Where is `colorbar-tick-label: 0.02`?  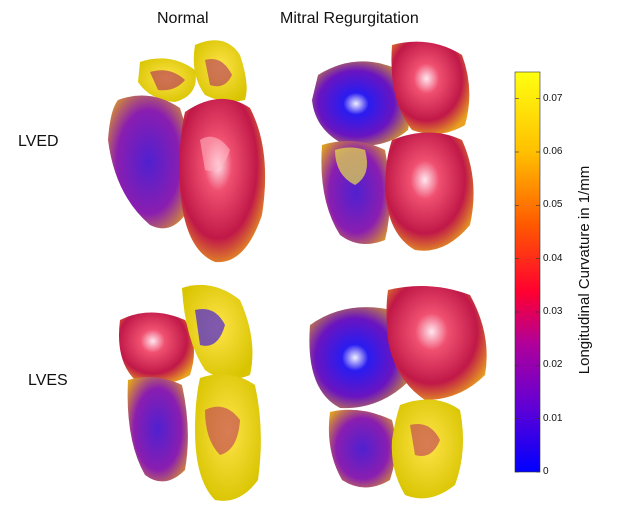 colorbar-tick-label: 0.02 is located at coordinates (553, 365).